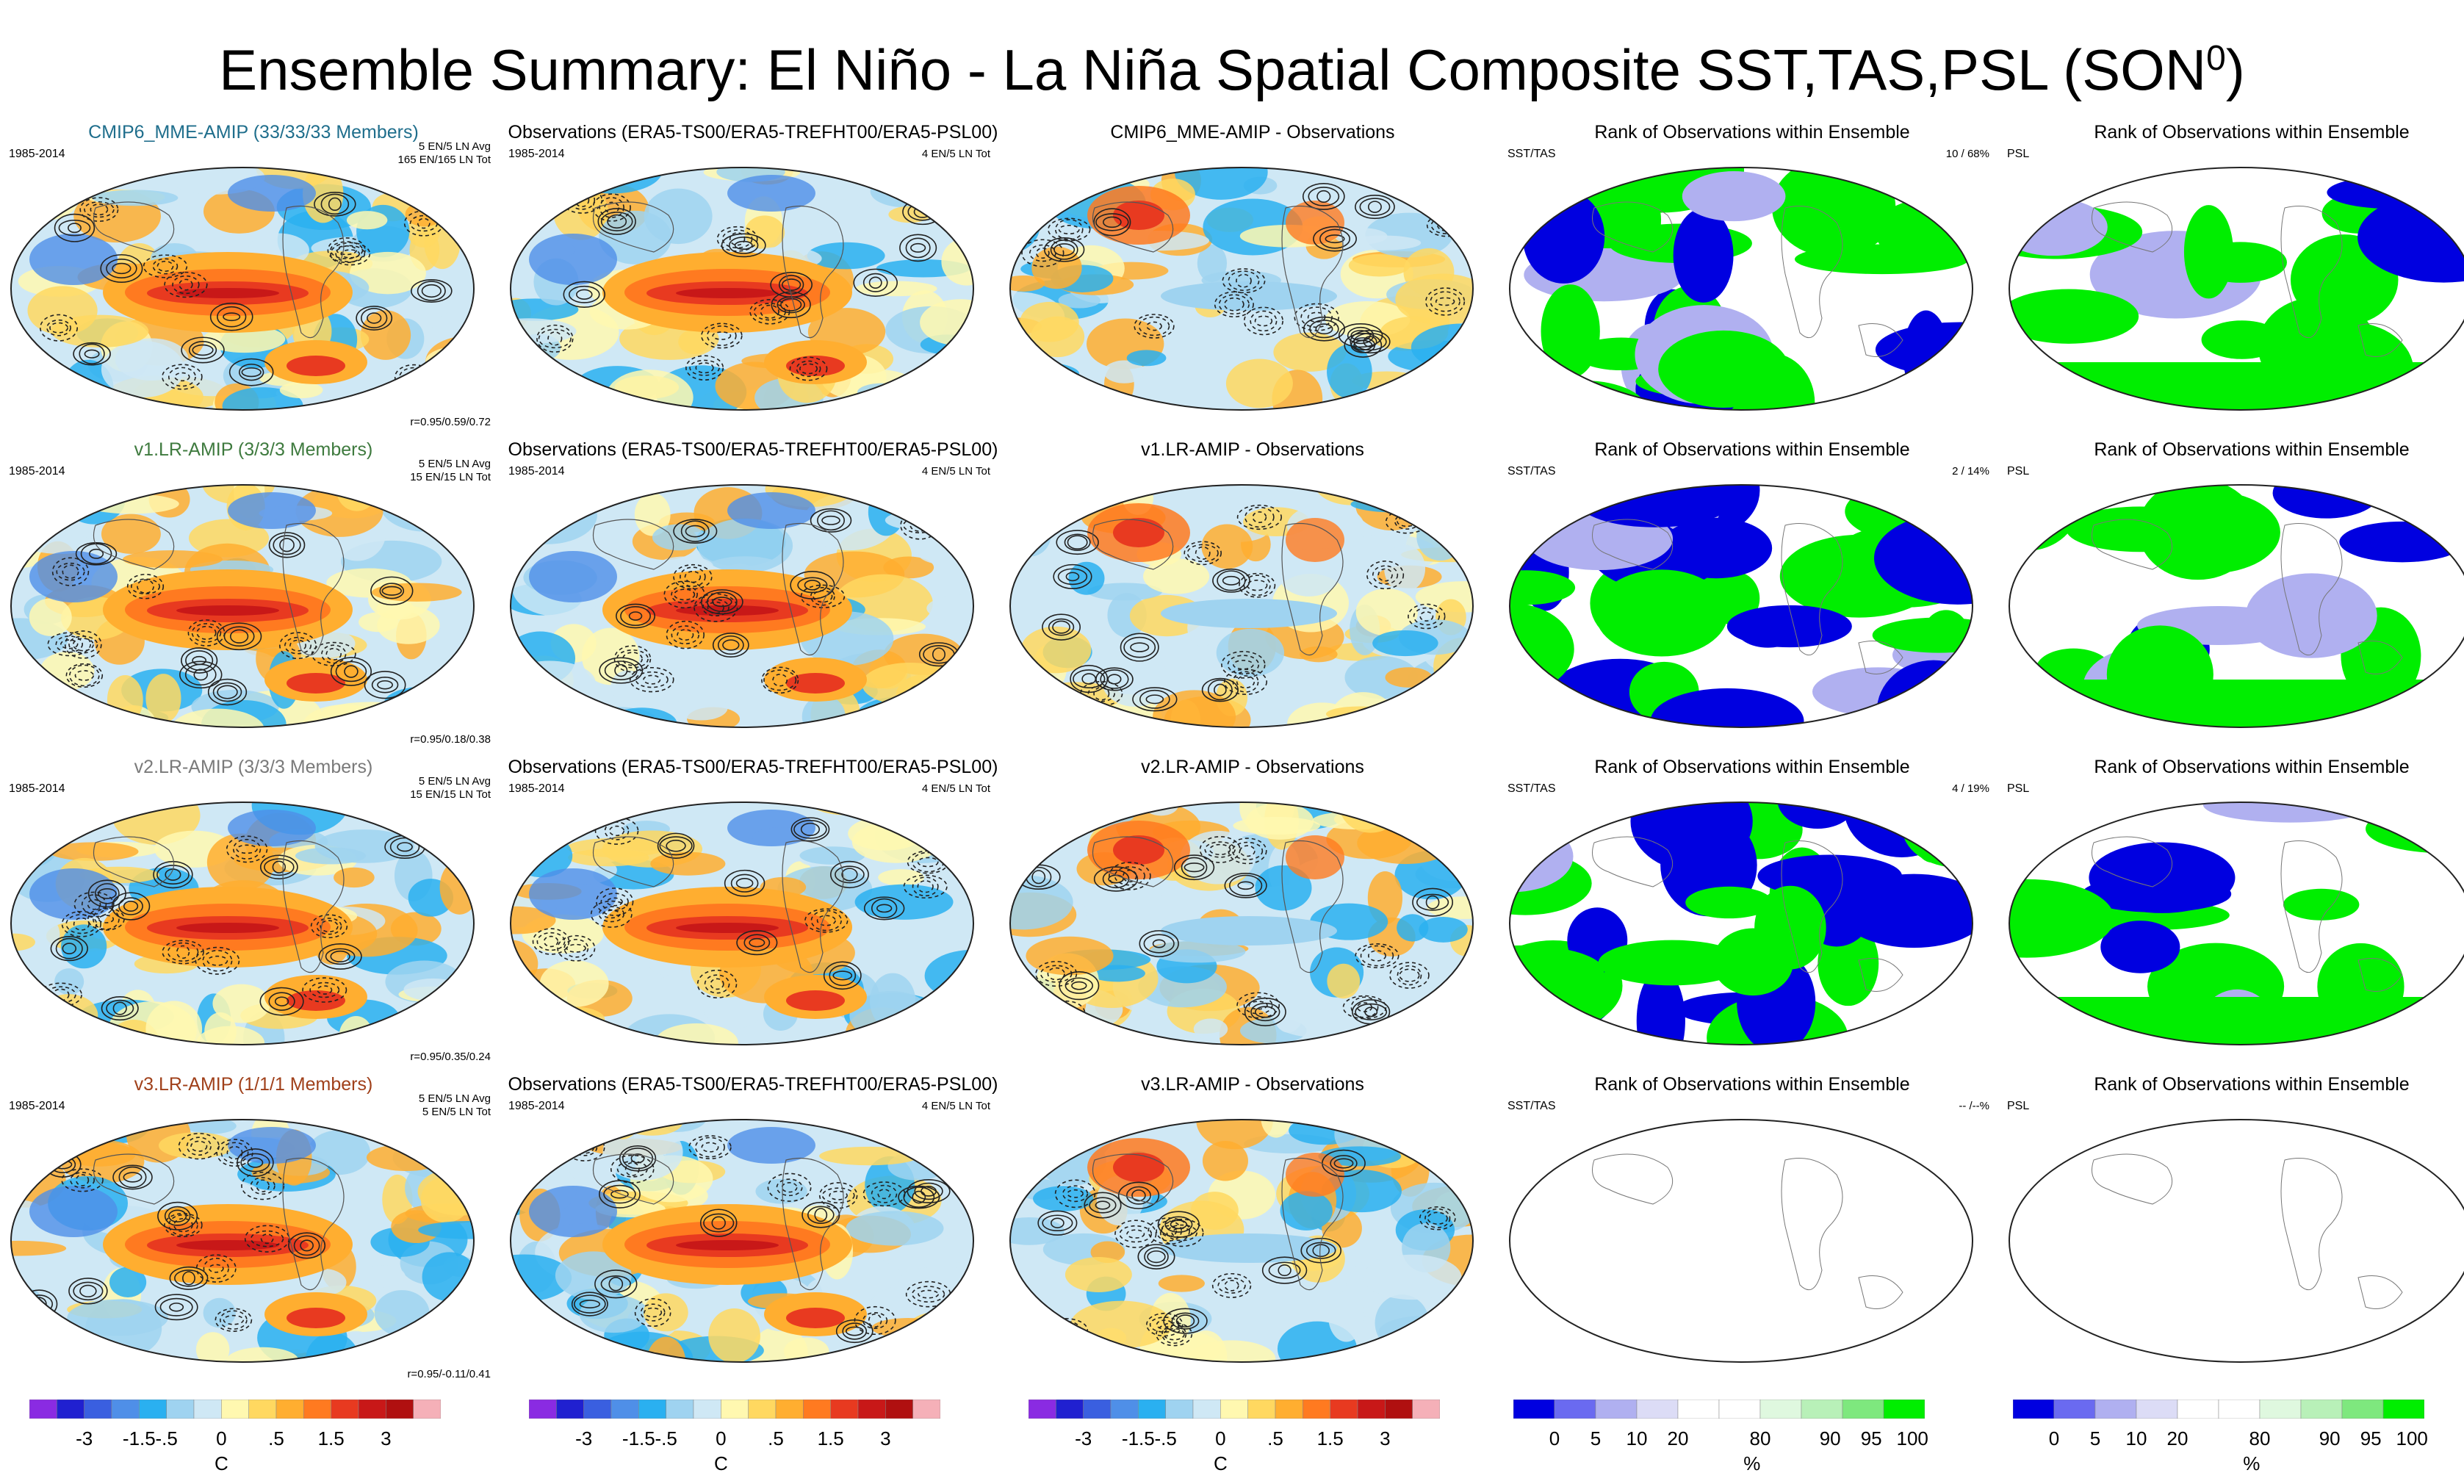 The width and height of the screenshot is (2464, 1484). What do you see at coordinates (1238, 1440) in the screenshot?
I see `temp-colorbar-3: -3 -1.5 -.5 0 .5 1.5 3 C` at bounding box center [1238, 1440].